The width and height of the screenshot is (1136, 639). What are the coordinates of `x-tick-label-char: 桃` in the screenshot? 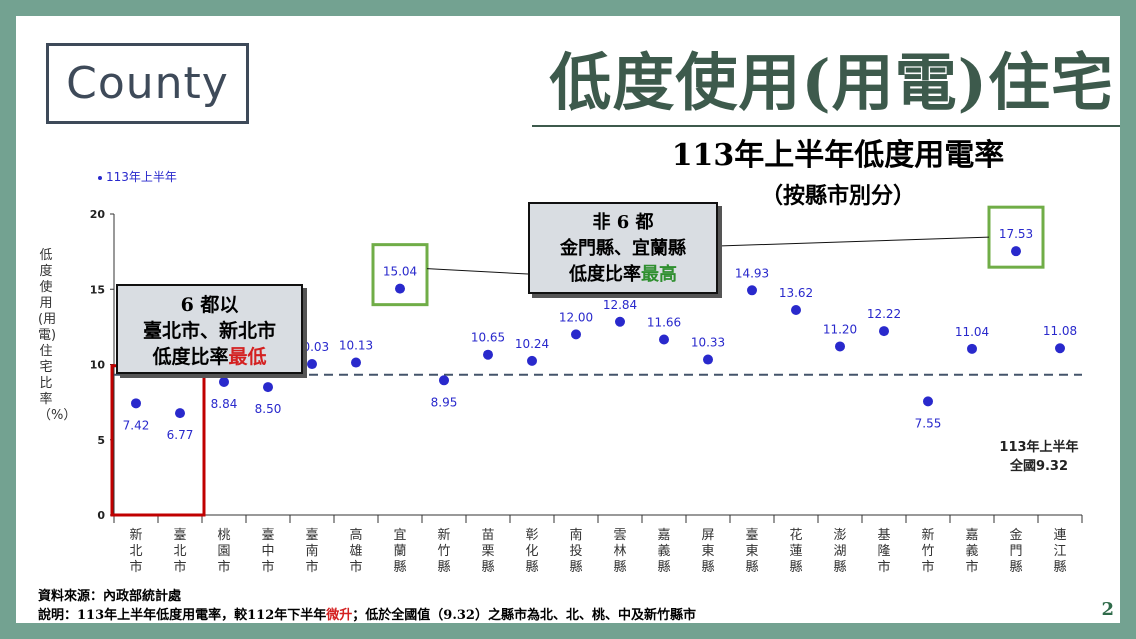 It's located at (223, 535).